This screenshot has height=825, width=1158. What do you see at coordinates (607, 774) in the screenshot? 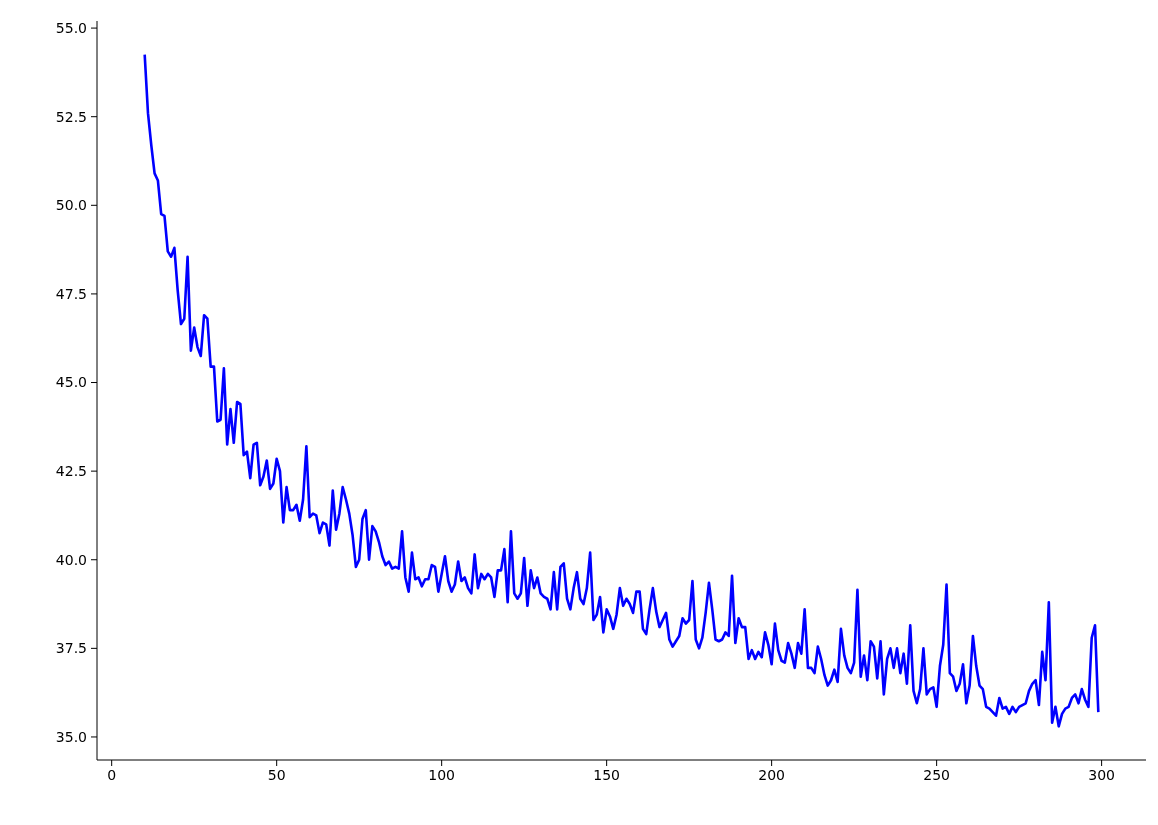
I see `x-tick-label: 150` at bounding box center [607, 774].